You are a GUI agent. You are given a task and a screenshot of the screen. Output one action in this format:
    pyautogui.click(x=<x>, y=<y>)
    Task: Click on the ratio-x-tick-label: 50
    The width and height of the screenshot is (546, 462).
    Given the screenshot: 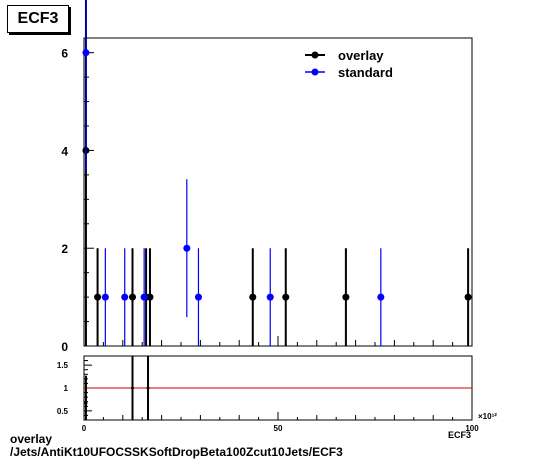 What is the action you would take?
    pyautogui.click(x=278, y=428)
    